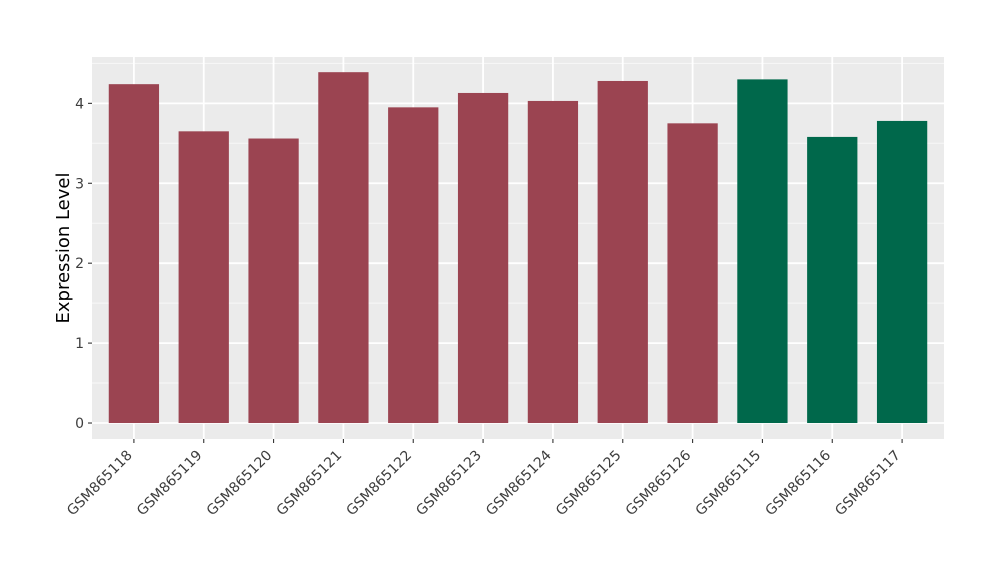  Describe the element at coordinates (63, 248) in the screenshot. I see `y-axis-title: Expression Level` at that location.